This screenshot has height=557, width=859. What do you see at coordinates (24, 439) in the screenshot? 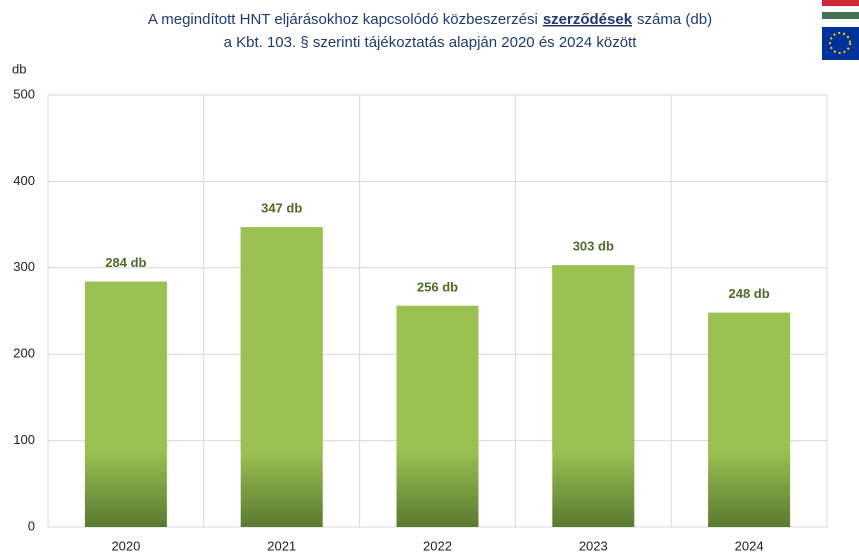
I see `y-tick-label: 100` at bounding box center [24, 439].